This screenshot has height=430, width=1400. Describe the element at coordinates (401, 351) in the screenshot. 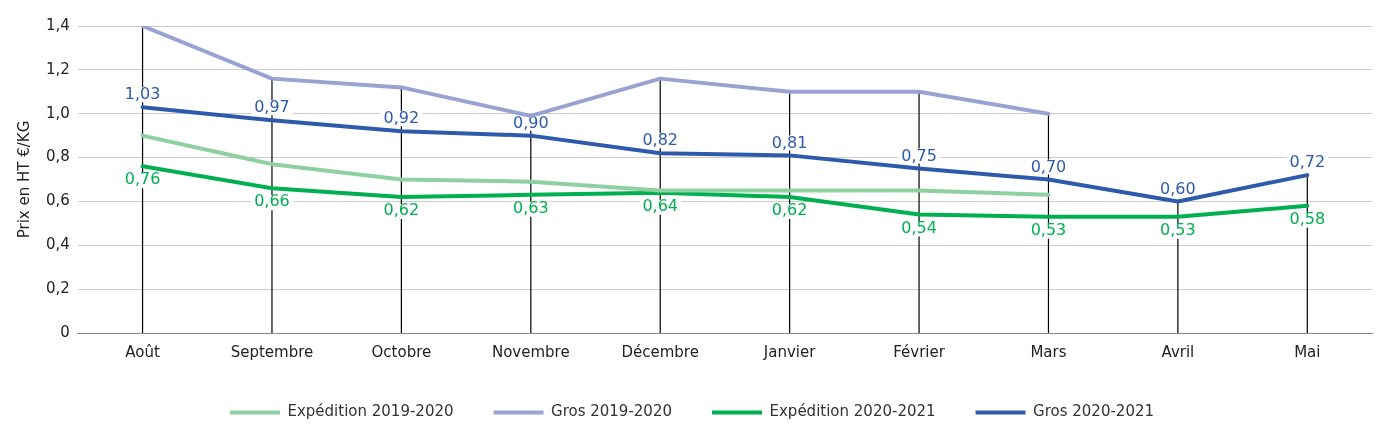

I see `x-tick-label: Octobre` at that location.